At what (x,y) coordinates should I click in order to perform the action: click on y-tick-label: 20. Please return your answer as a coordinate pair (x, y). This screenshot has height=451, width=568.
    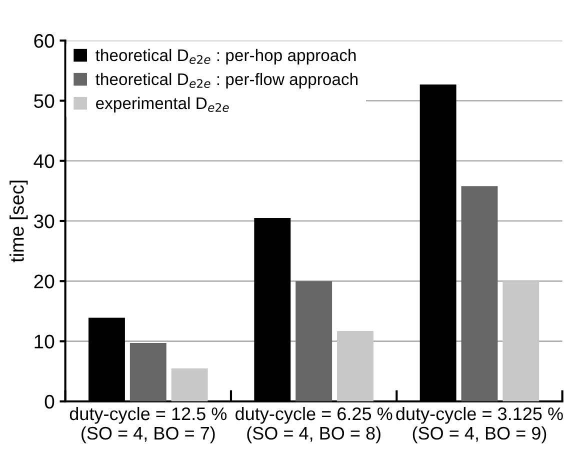
    Looking at the image, I should click on (44, 281).